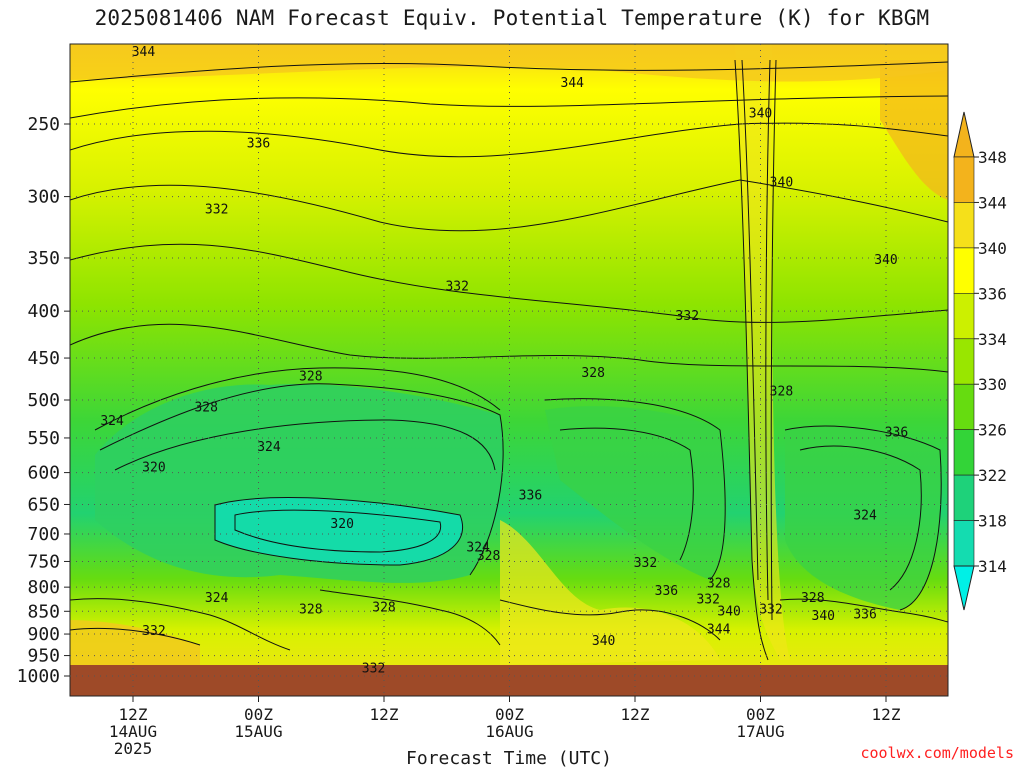  I want to click on y-tick-label: 650, so click(43, 504).